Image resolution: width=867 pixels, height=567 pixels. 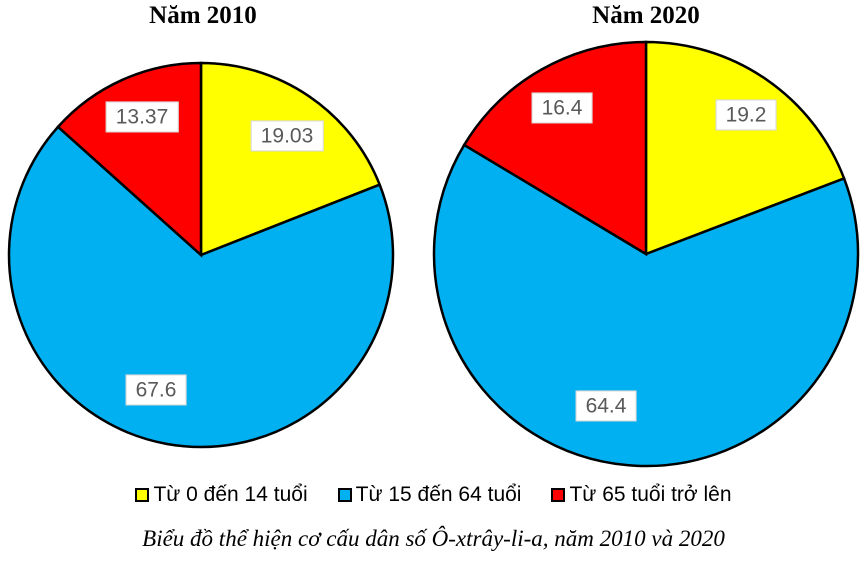 I want to click on legend-item-age65plus: Từ 65 tuổi trở lên, so click(x=641, y=495).